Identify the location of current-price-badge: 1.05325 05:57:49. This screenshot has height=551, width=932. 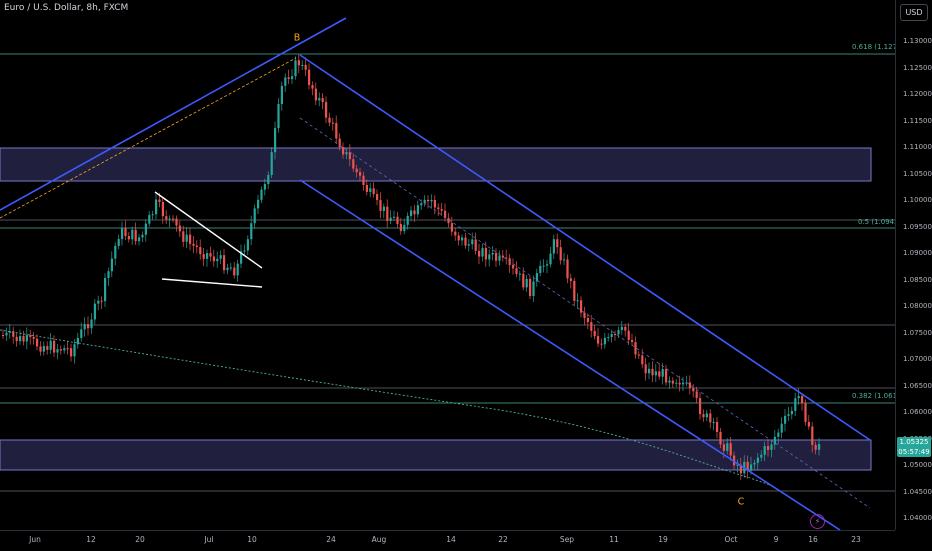
(914, 447).